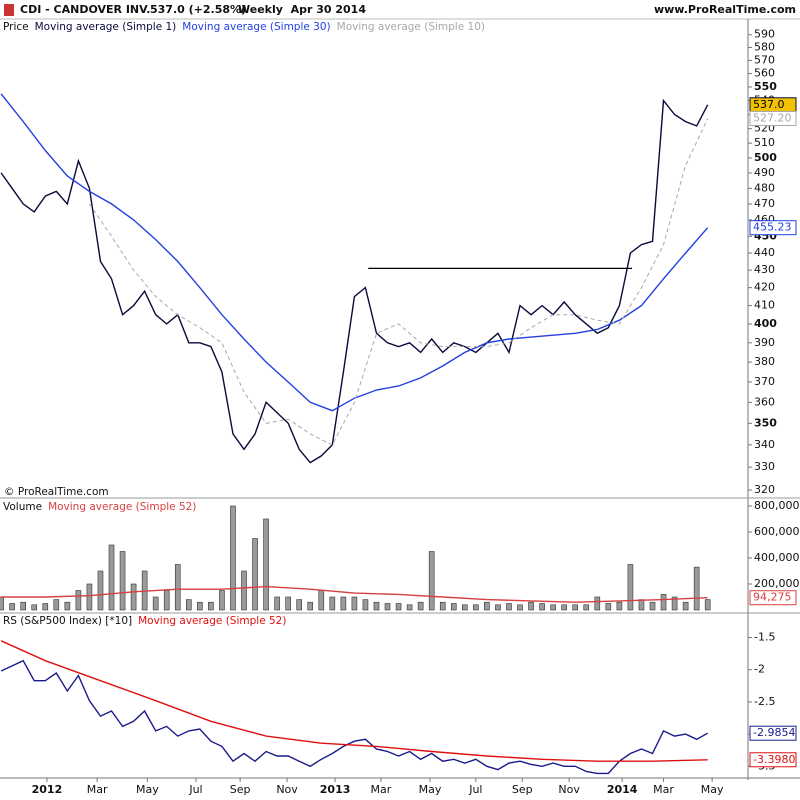 The width and height of the screenshot is (800, 800). Describe the element at coordinates (122, 507) in the screenshot. I see `legend-entry: Moving average (Simple 52)` at that location.